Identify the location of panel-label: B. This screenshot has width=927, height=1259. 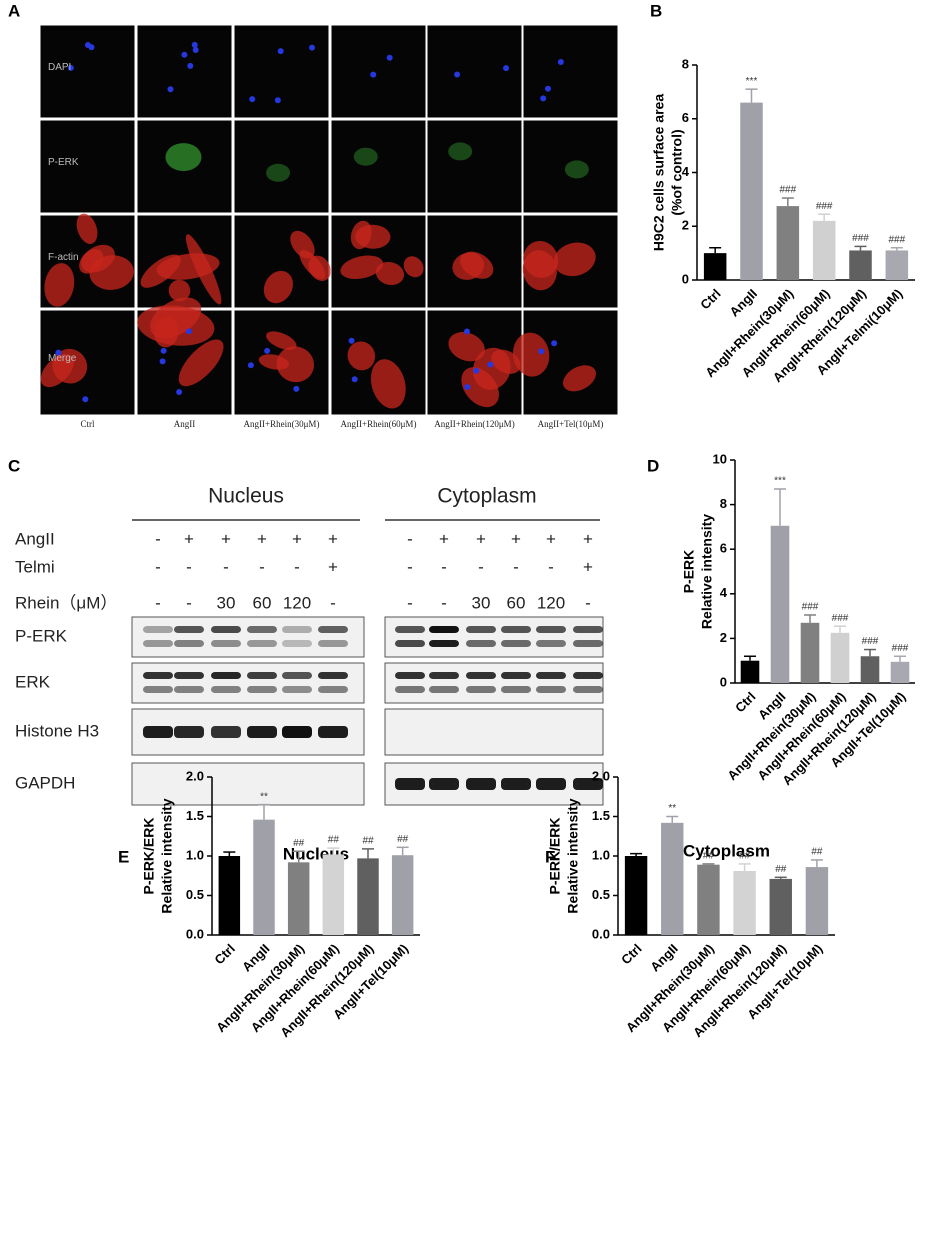
(656, 10).